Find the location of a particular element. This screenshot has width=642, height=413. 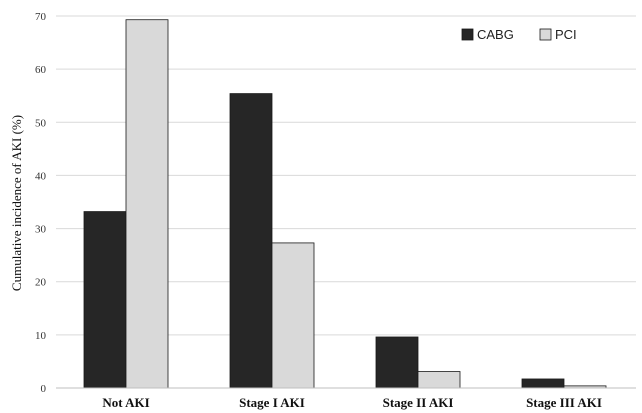

legend: CABG PCI is located at coordinates (519, 34).